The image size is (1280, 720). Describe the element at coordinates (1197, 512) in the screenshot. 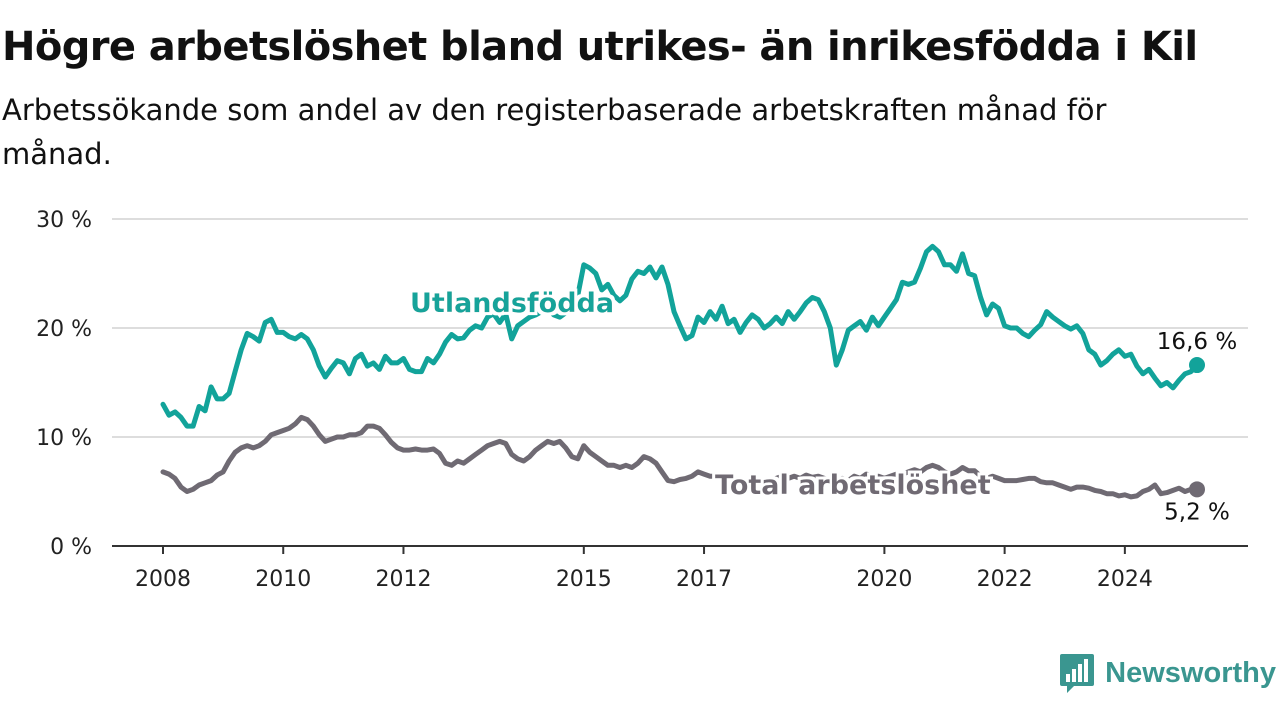

I see `end-value-label-total: 5,2 %` at that location.